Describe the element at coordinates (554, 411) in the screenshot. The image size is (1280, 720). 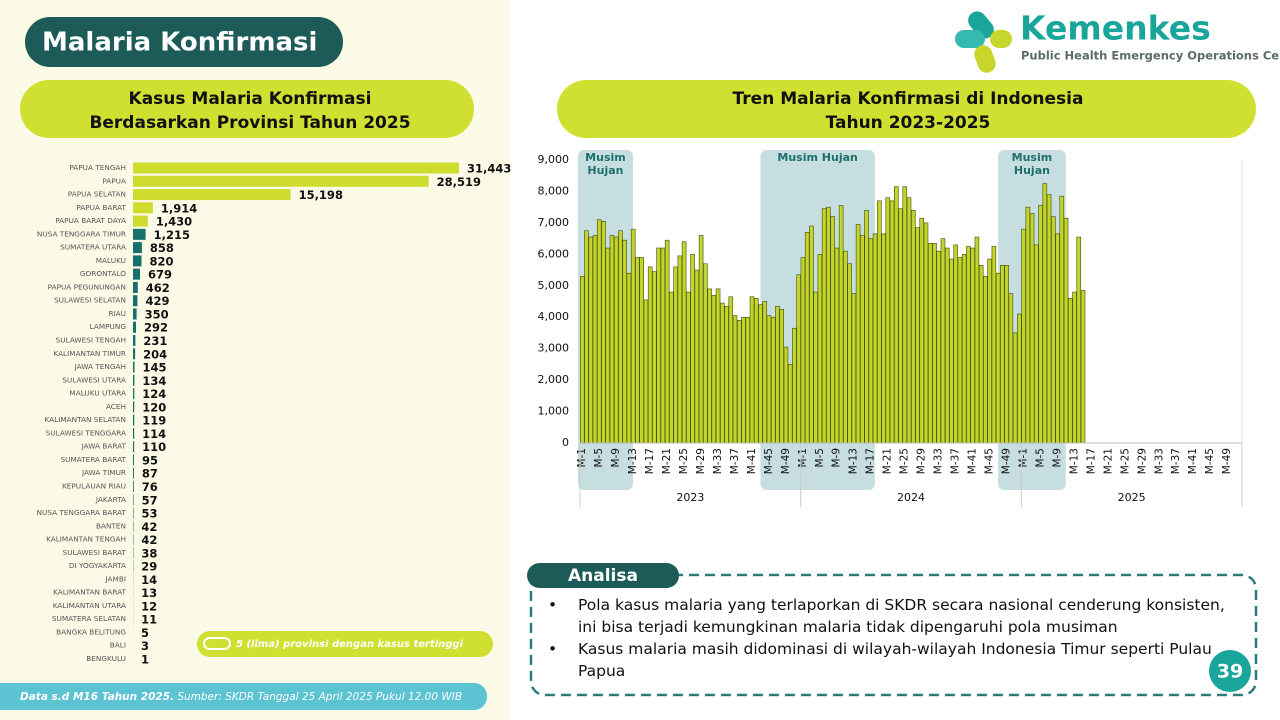
I see `y-tick-label: 1,000` at that location.